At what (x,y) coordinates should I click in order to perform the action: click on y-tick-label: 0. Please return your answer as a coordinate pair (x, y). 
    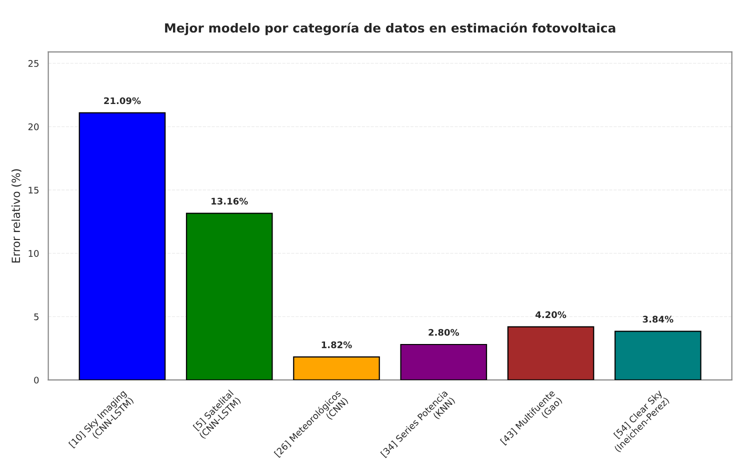
    Looking at the image, I should click on (36, 380).